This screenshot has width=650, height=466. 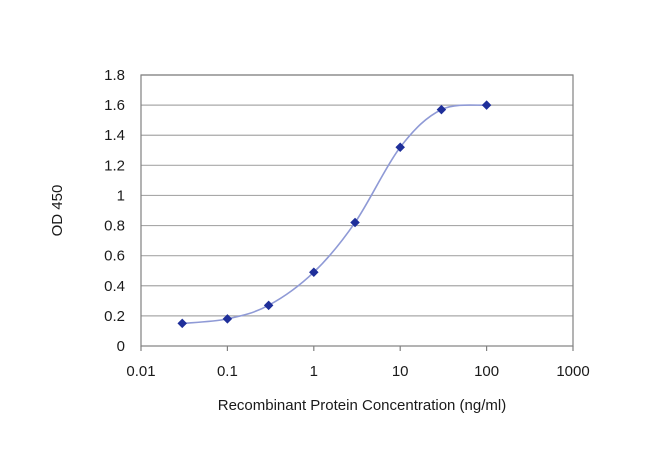 What do you see at coordinates (114, 75) in the screenshot?
I see `y-tick-label: 1.8` at bounding box center [114, 75].